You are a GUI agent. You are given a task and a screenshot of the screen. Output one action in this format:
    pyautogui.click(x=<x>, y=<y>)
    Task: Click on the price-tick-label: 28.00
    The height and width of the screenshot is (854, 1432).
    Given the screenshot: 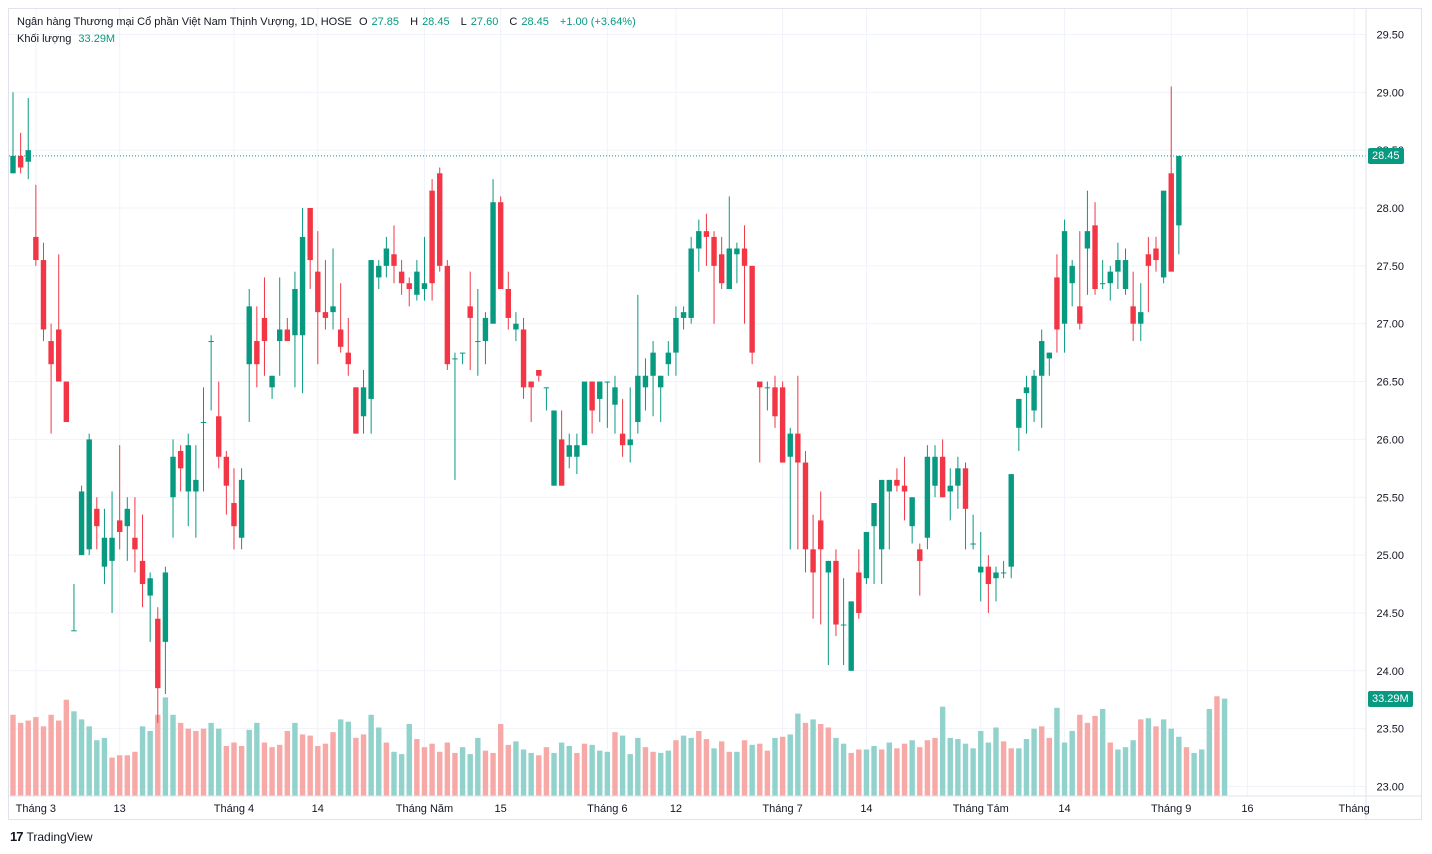 What is the action you would take?
    pyautogui.click(x=1390, y=209)
    